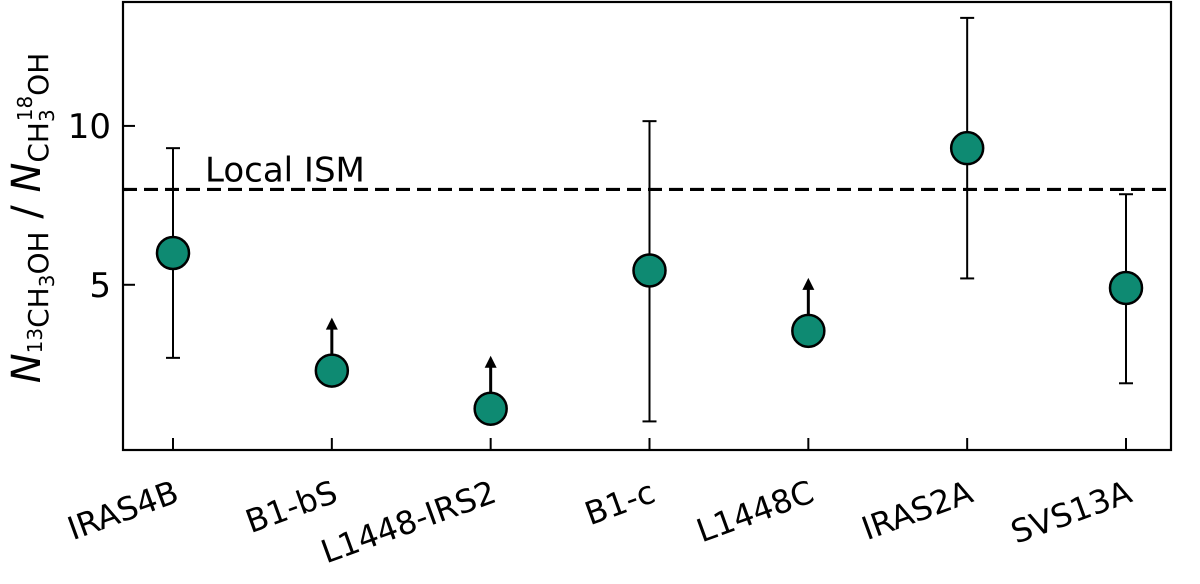 This screenshot has width=1200, height=584. Describe the element at coordinates (122, 510) in the screenshot. I see `x-tick-label: IRAS4B` at that location.